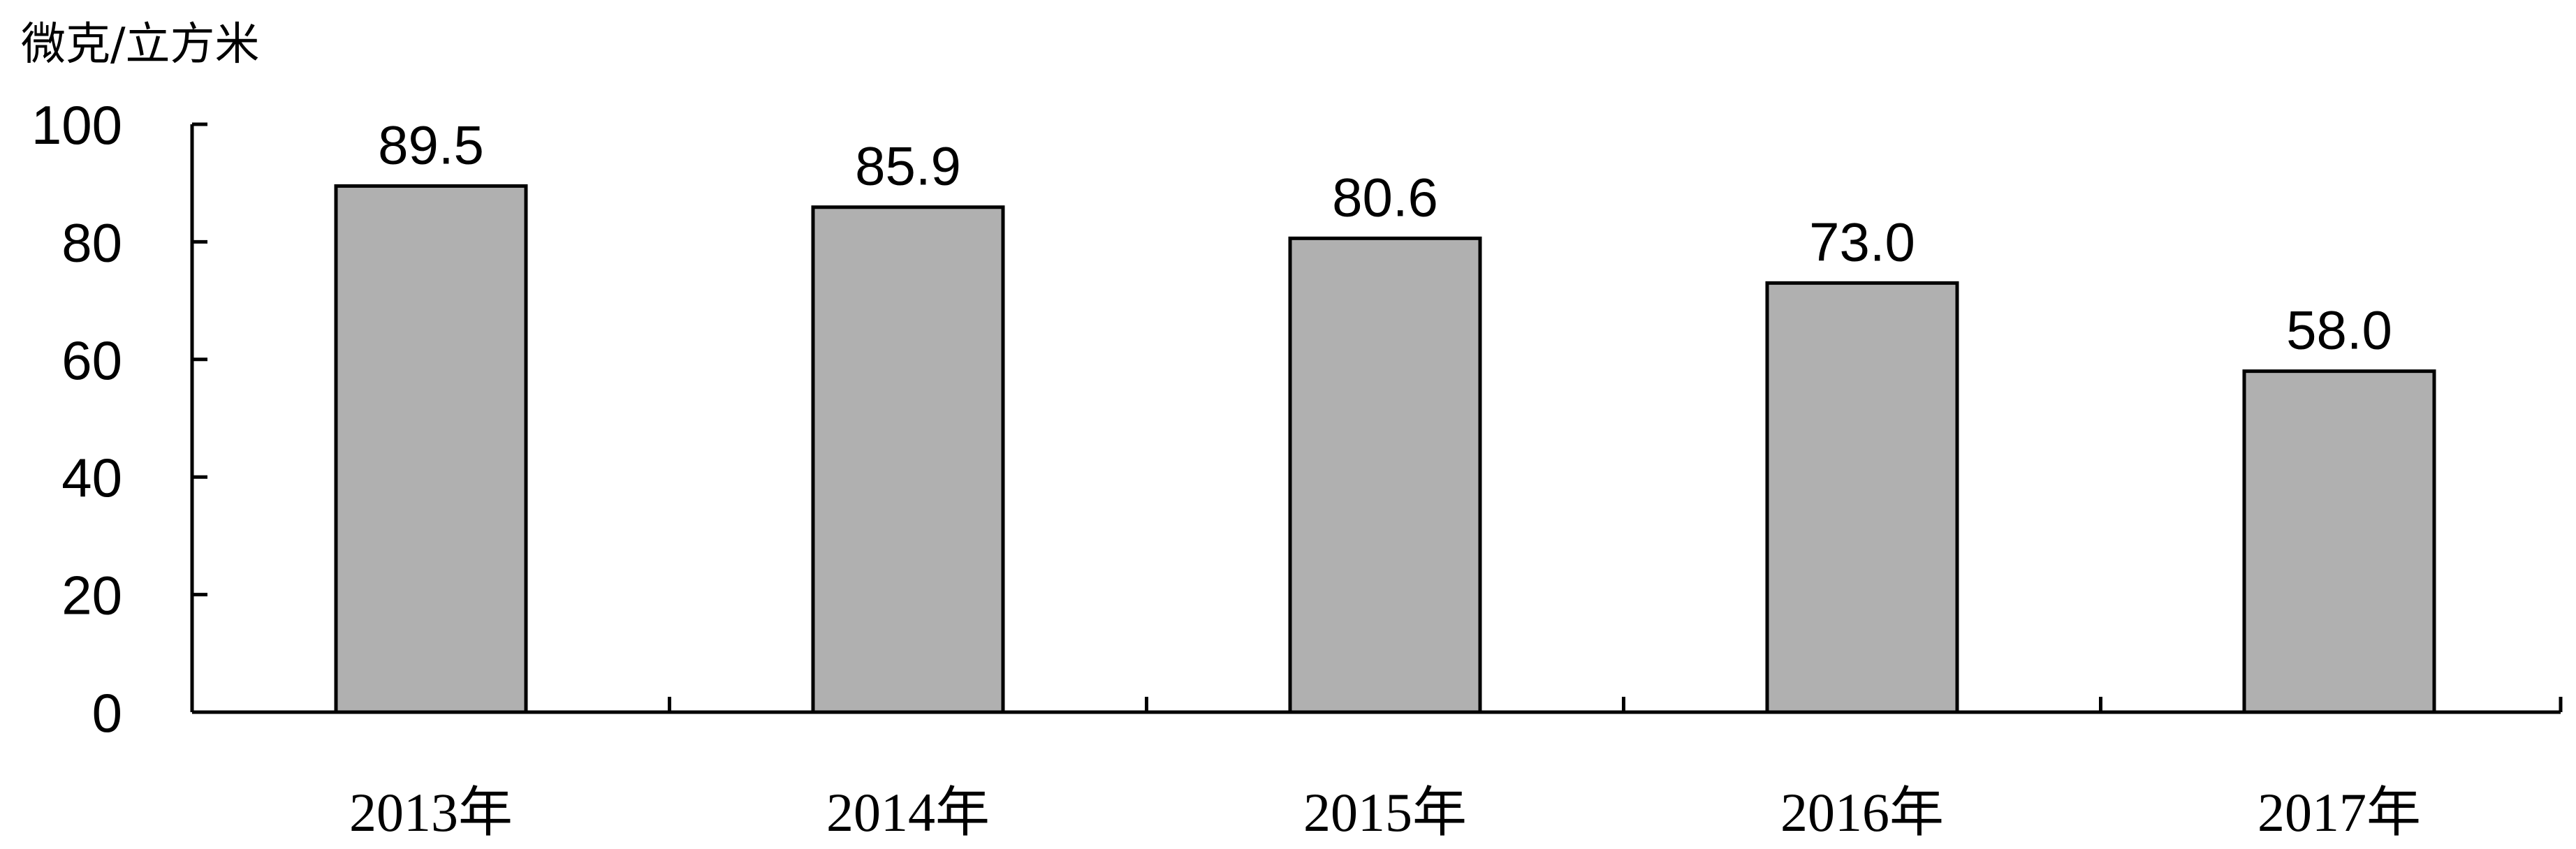 The height and width of the screenshot is (849, 2576). What do you see at coordinates (1862, 241) in the screenshot?
I see `bar-value-label: 73.0` at bounding box center [1862, 241].